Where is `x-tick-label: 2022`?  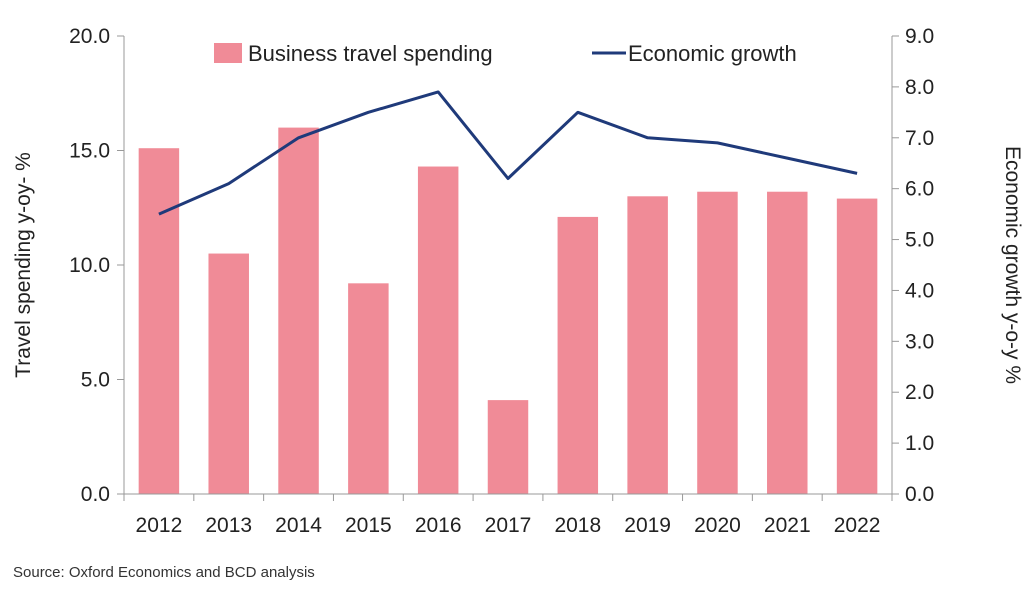 x-tick-label: 2022 is located at coordinates (857, 525).